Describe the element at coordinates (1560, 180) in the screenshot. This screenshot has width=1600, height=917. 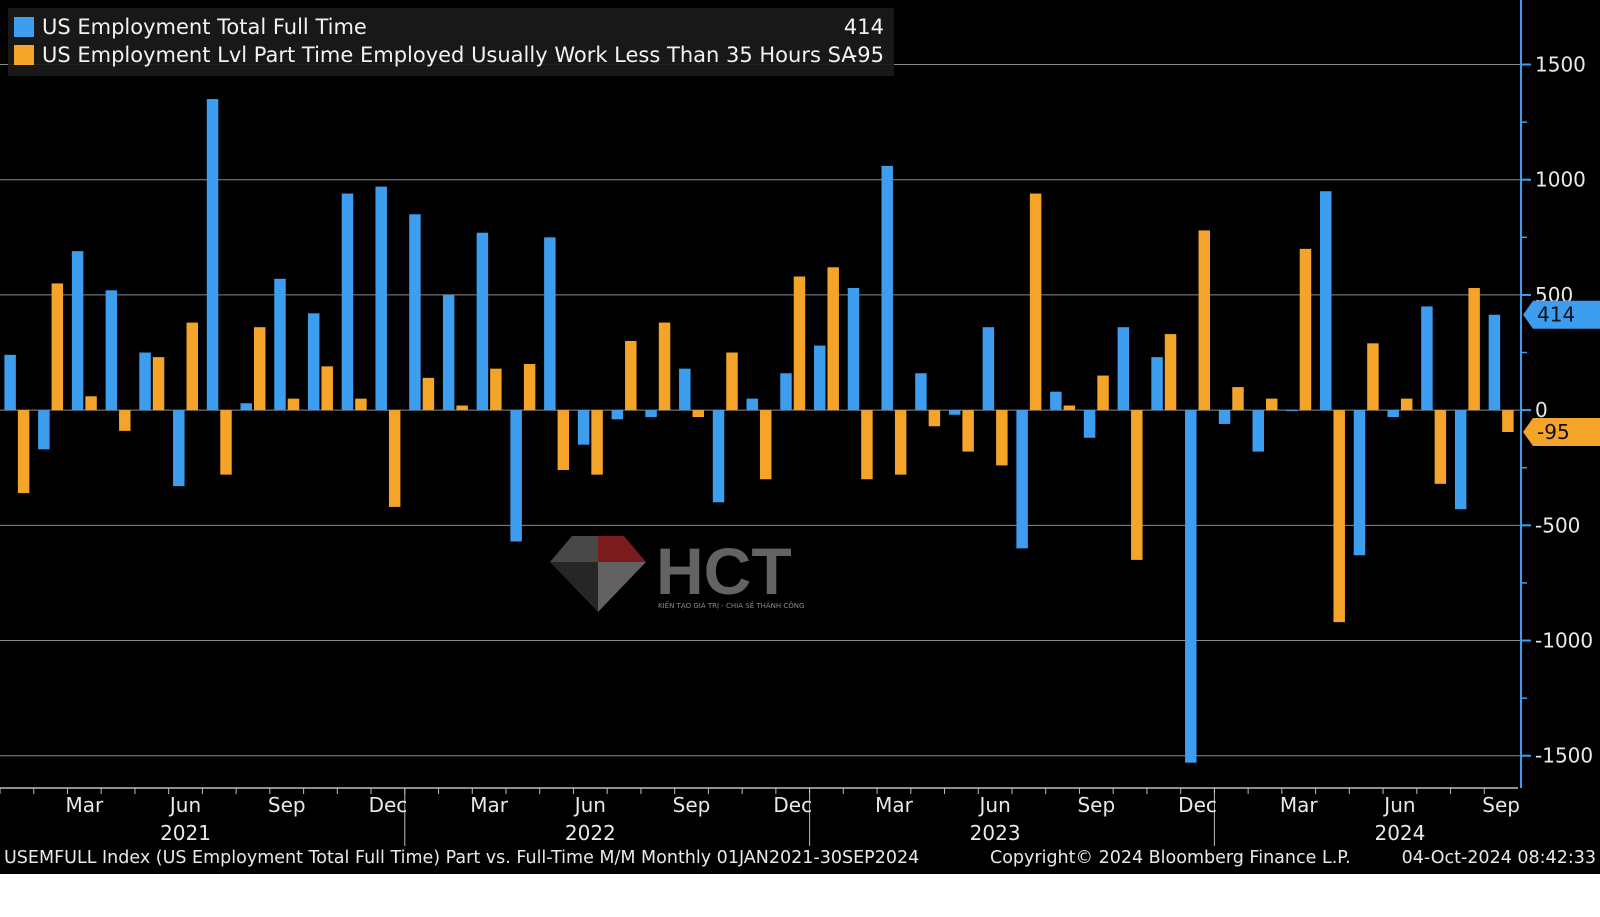
I see `y-tick-label: 1000` at that location.